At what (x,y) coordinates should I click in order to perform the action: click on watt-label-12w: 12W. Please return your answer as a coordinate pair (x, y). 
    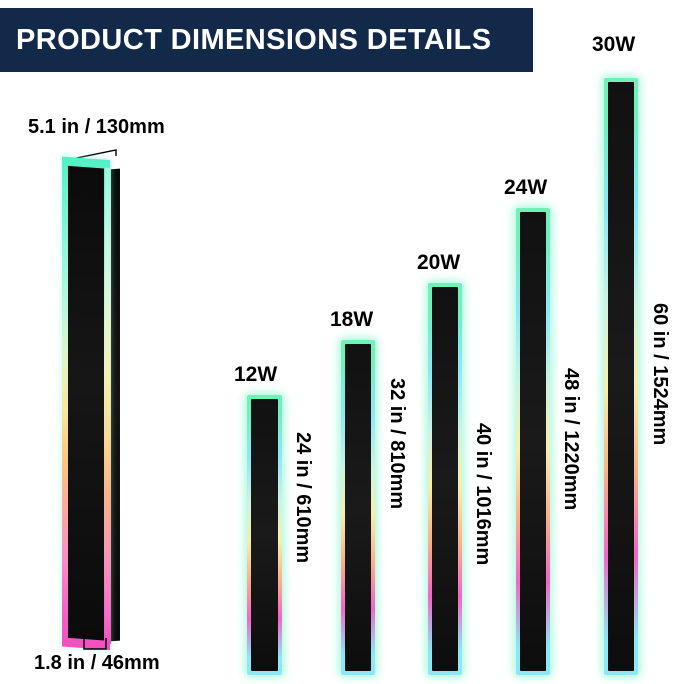
    Looking at the image, I should click on (256, 374).